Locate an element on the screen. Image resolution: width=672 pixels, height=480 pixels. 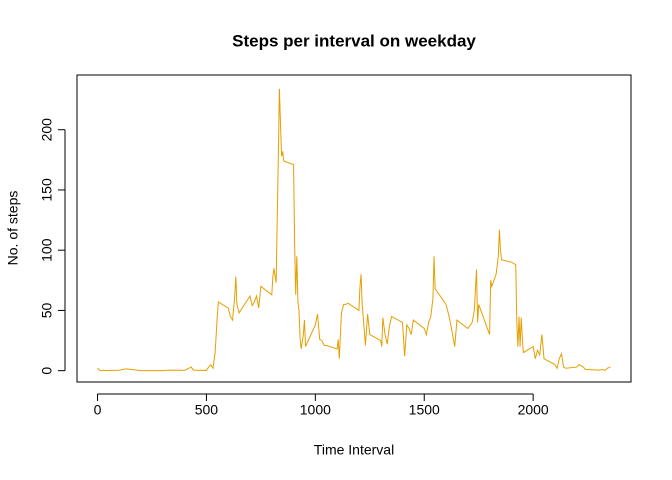
y-tick-label: 150 is located at coordinates (47, 190).